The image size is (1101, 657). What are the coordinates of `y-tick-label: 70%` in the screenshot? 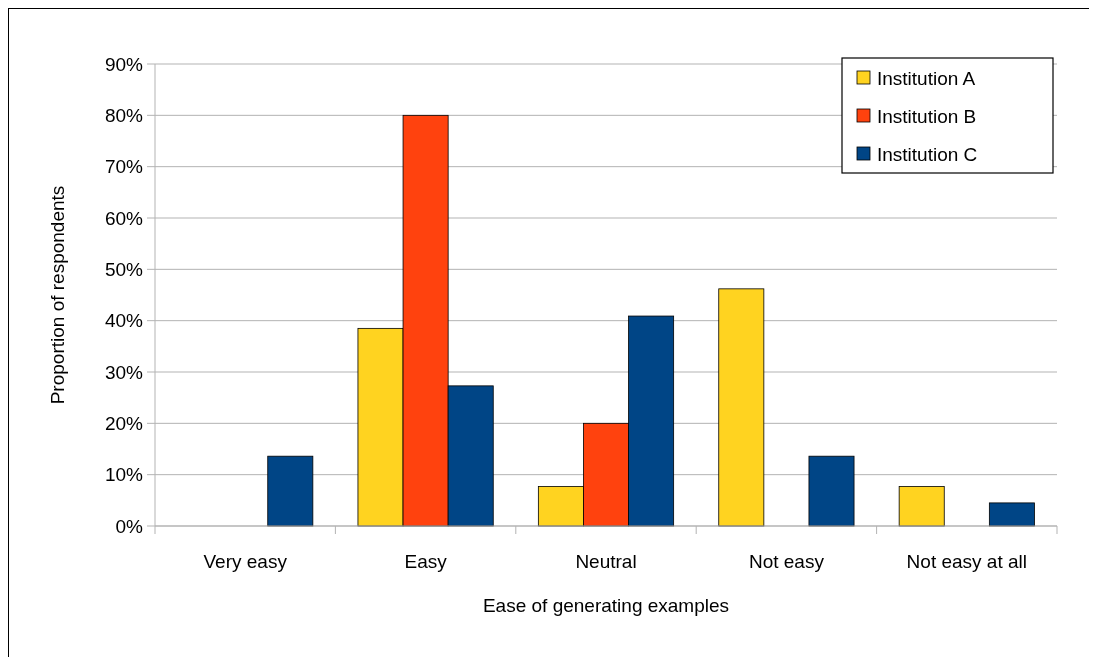 It's located at (124, 167).